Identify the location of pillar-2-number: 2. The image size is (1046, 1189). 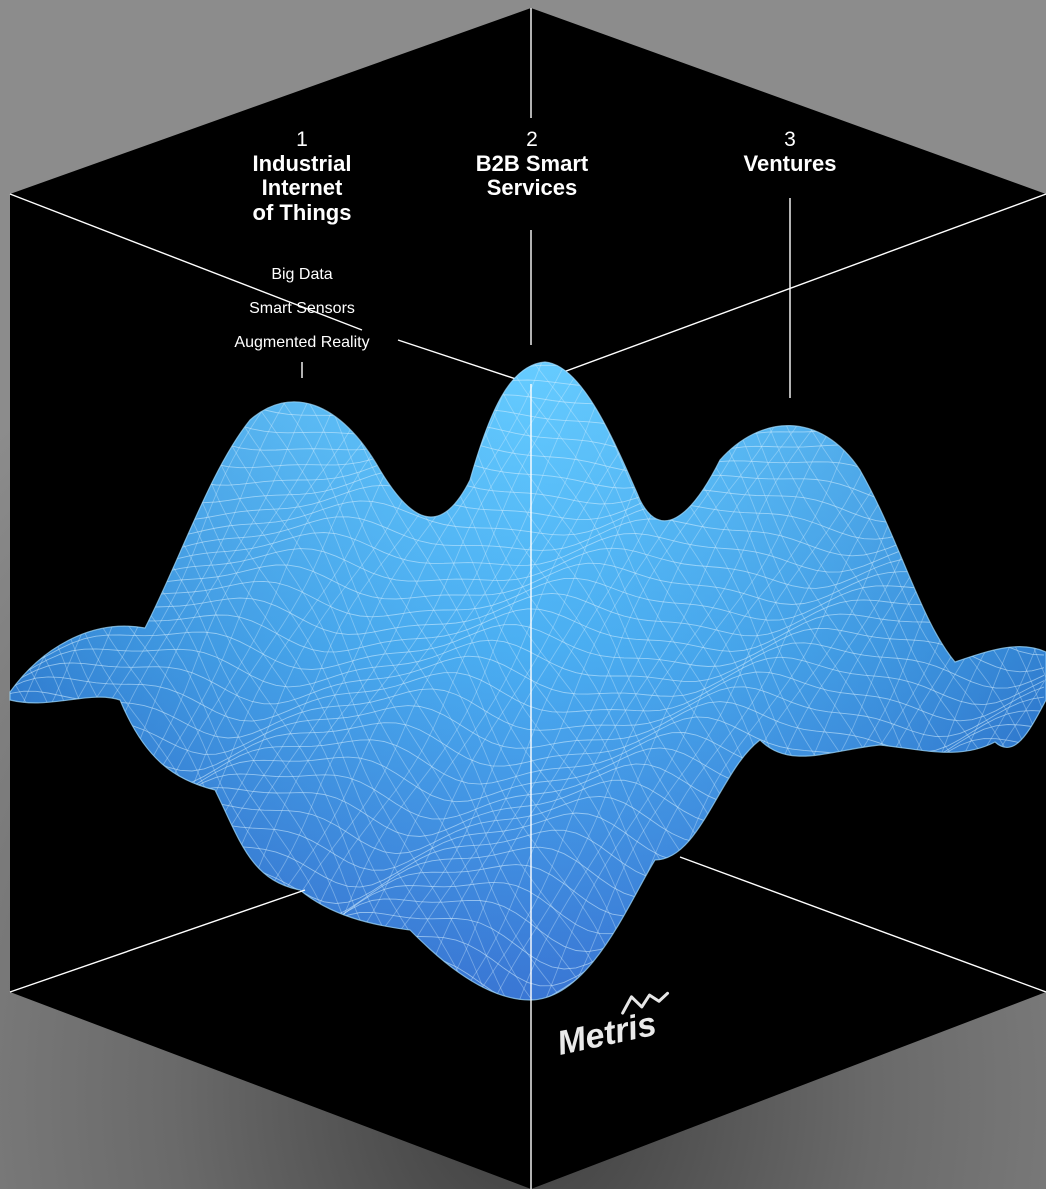
(532, 139).